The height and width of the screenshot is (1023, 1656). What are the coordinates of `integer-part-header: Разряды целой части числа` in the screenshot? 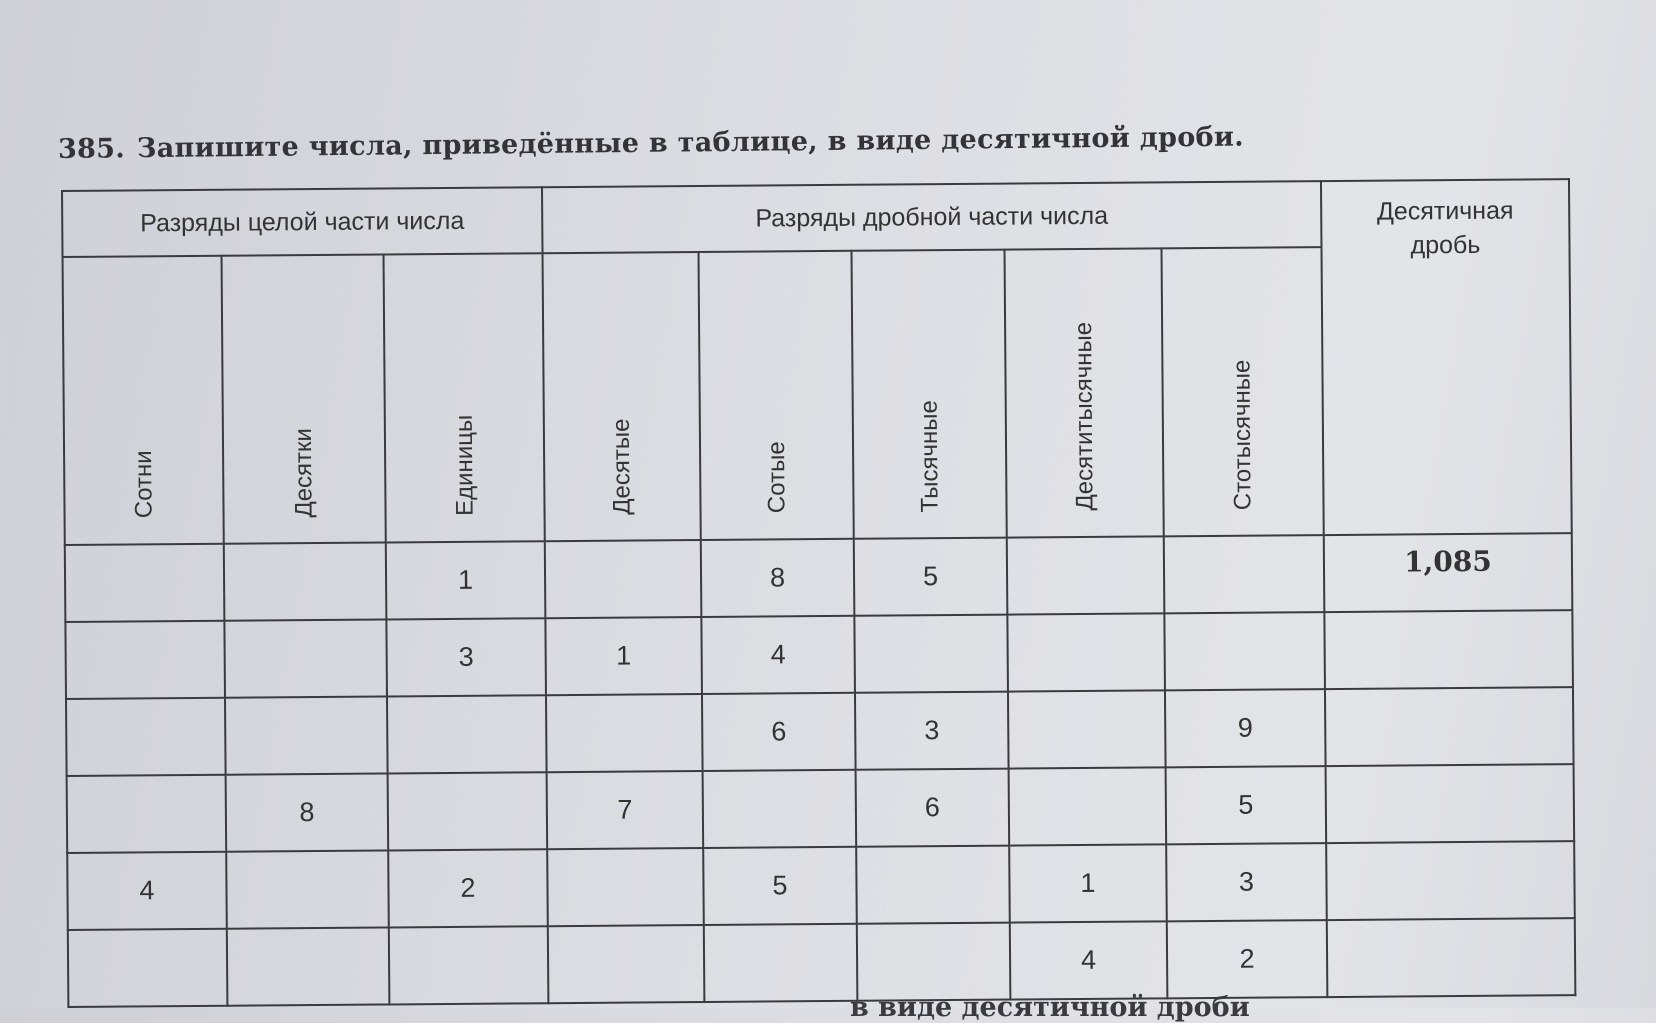 It's located at (302, 222).